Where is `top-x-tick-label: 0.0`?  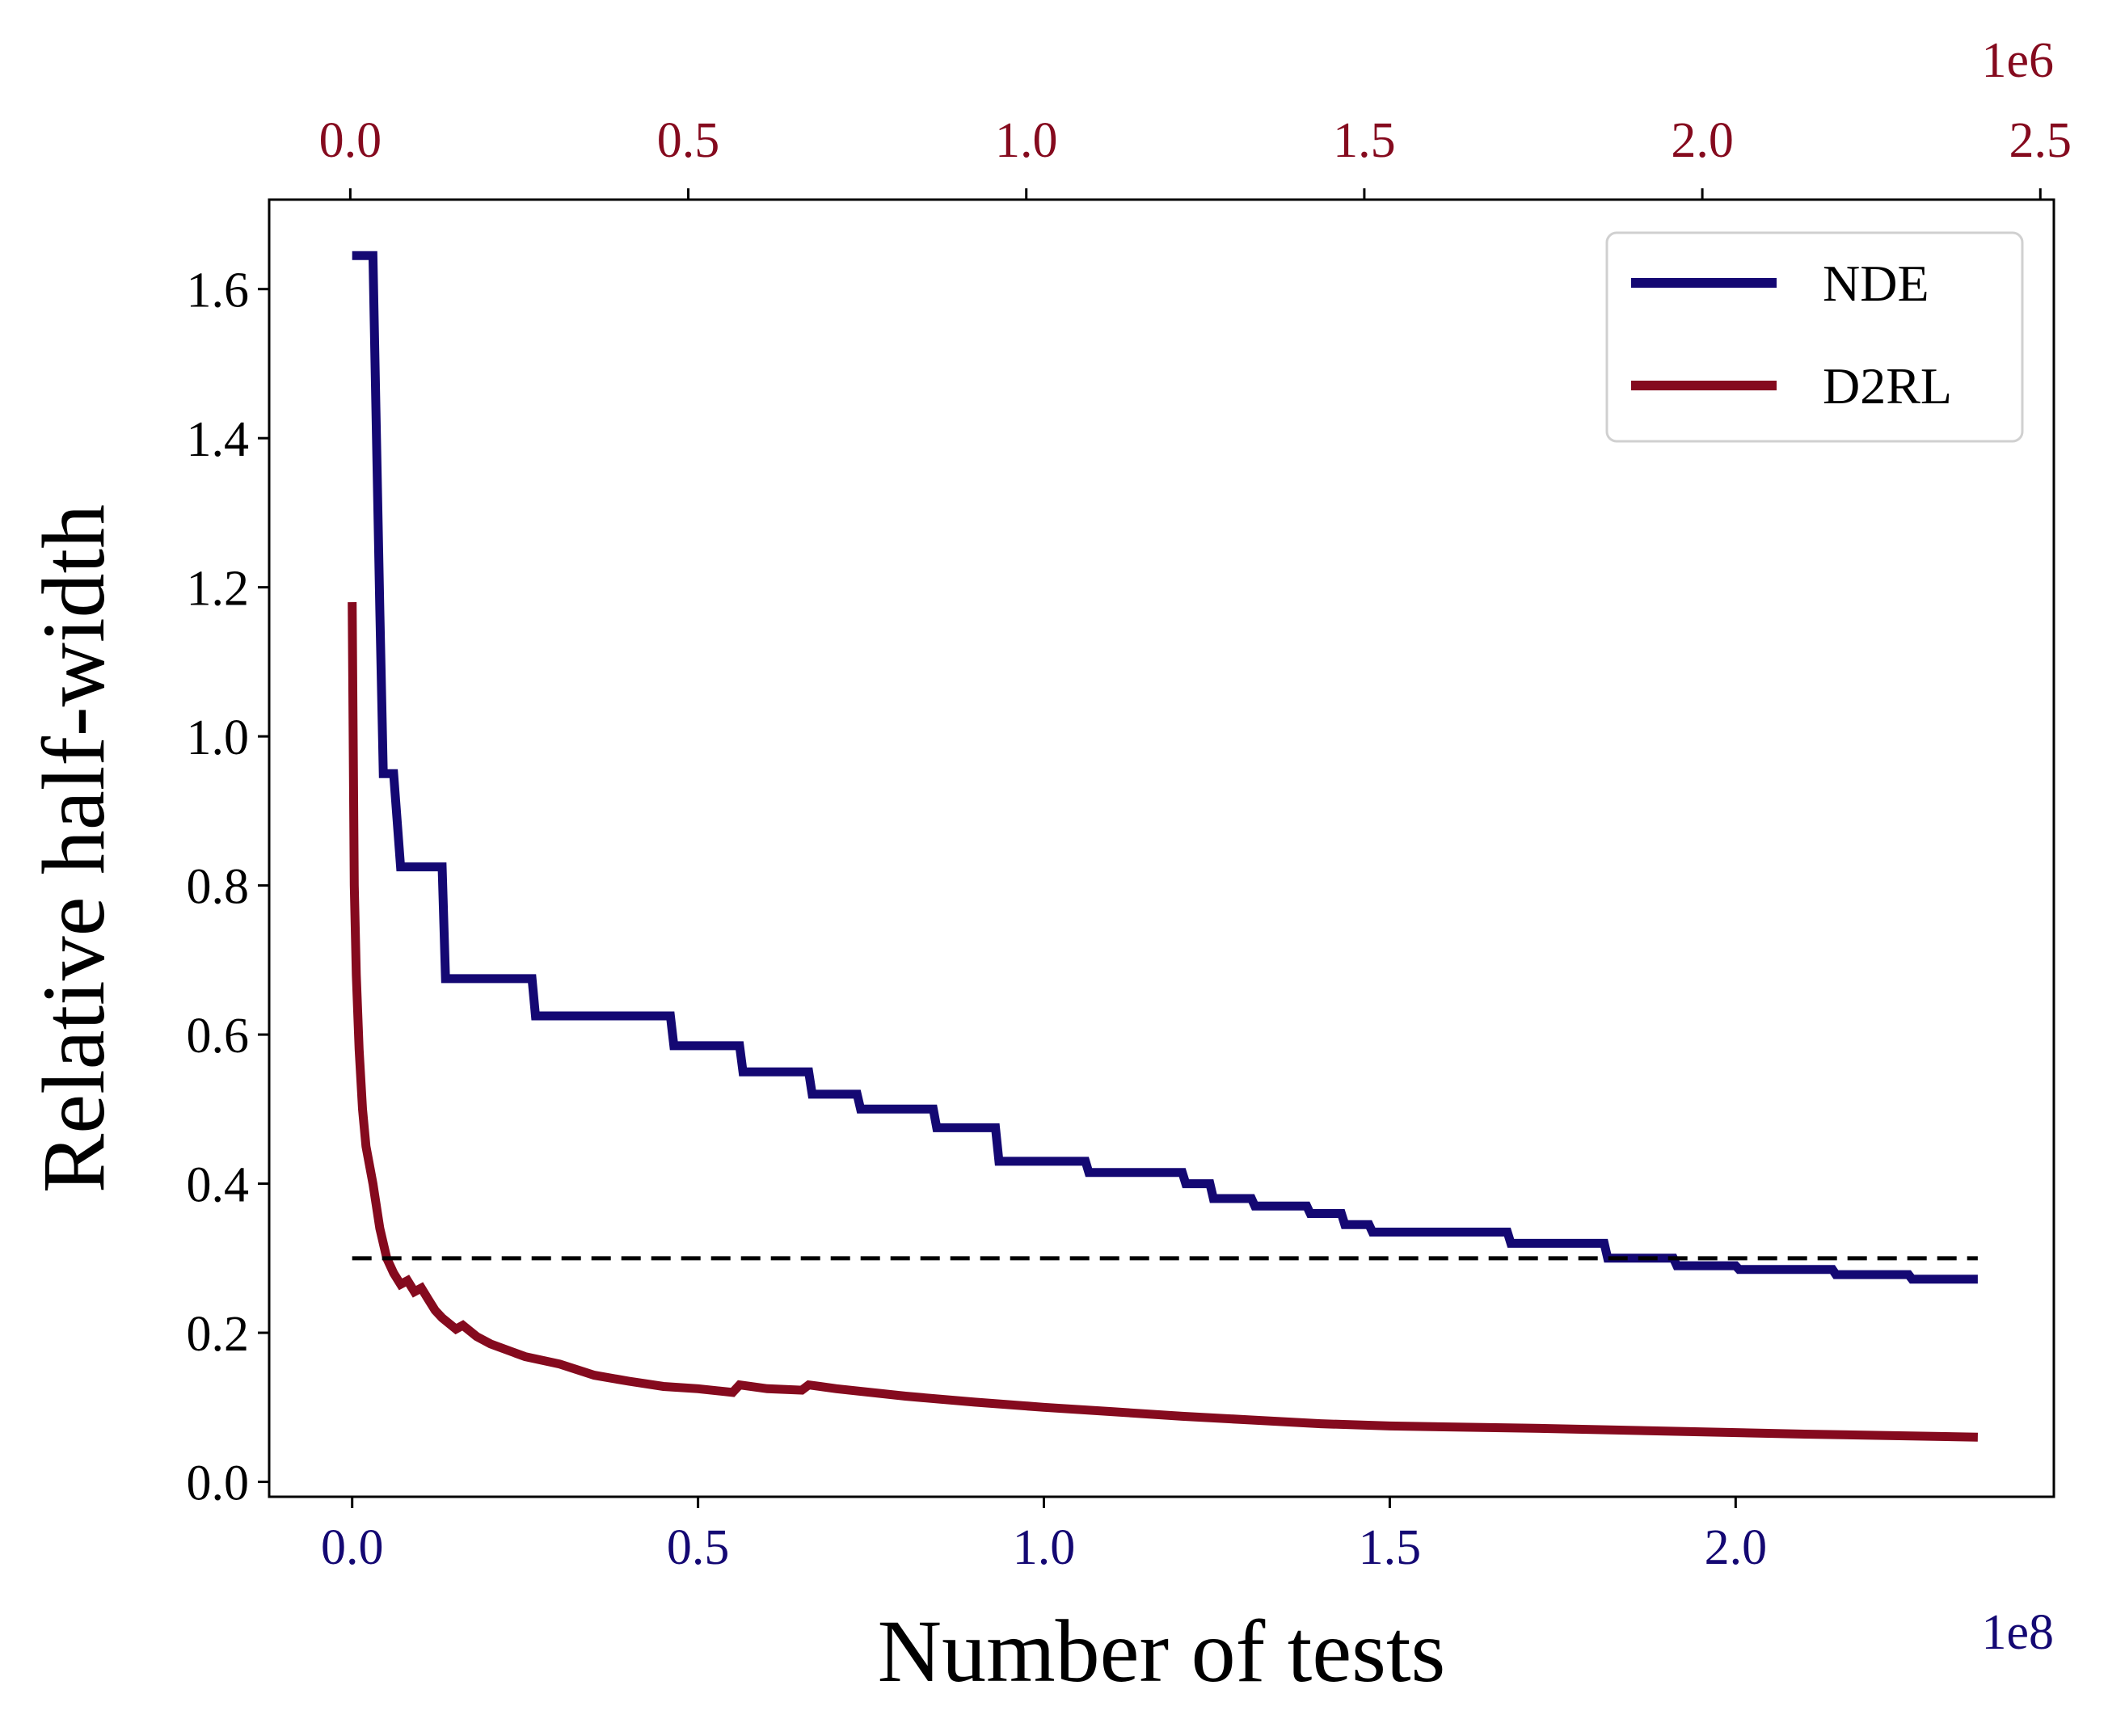
top-x-tick-label: 0.0 is located at coordinates (351, 140).